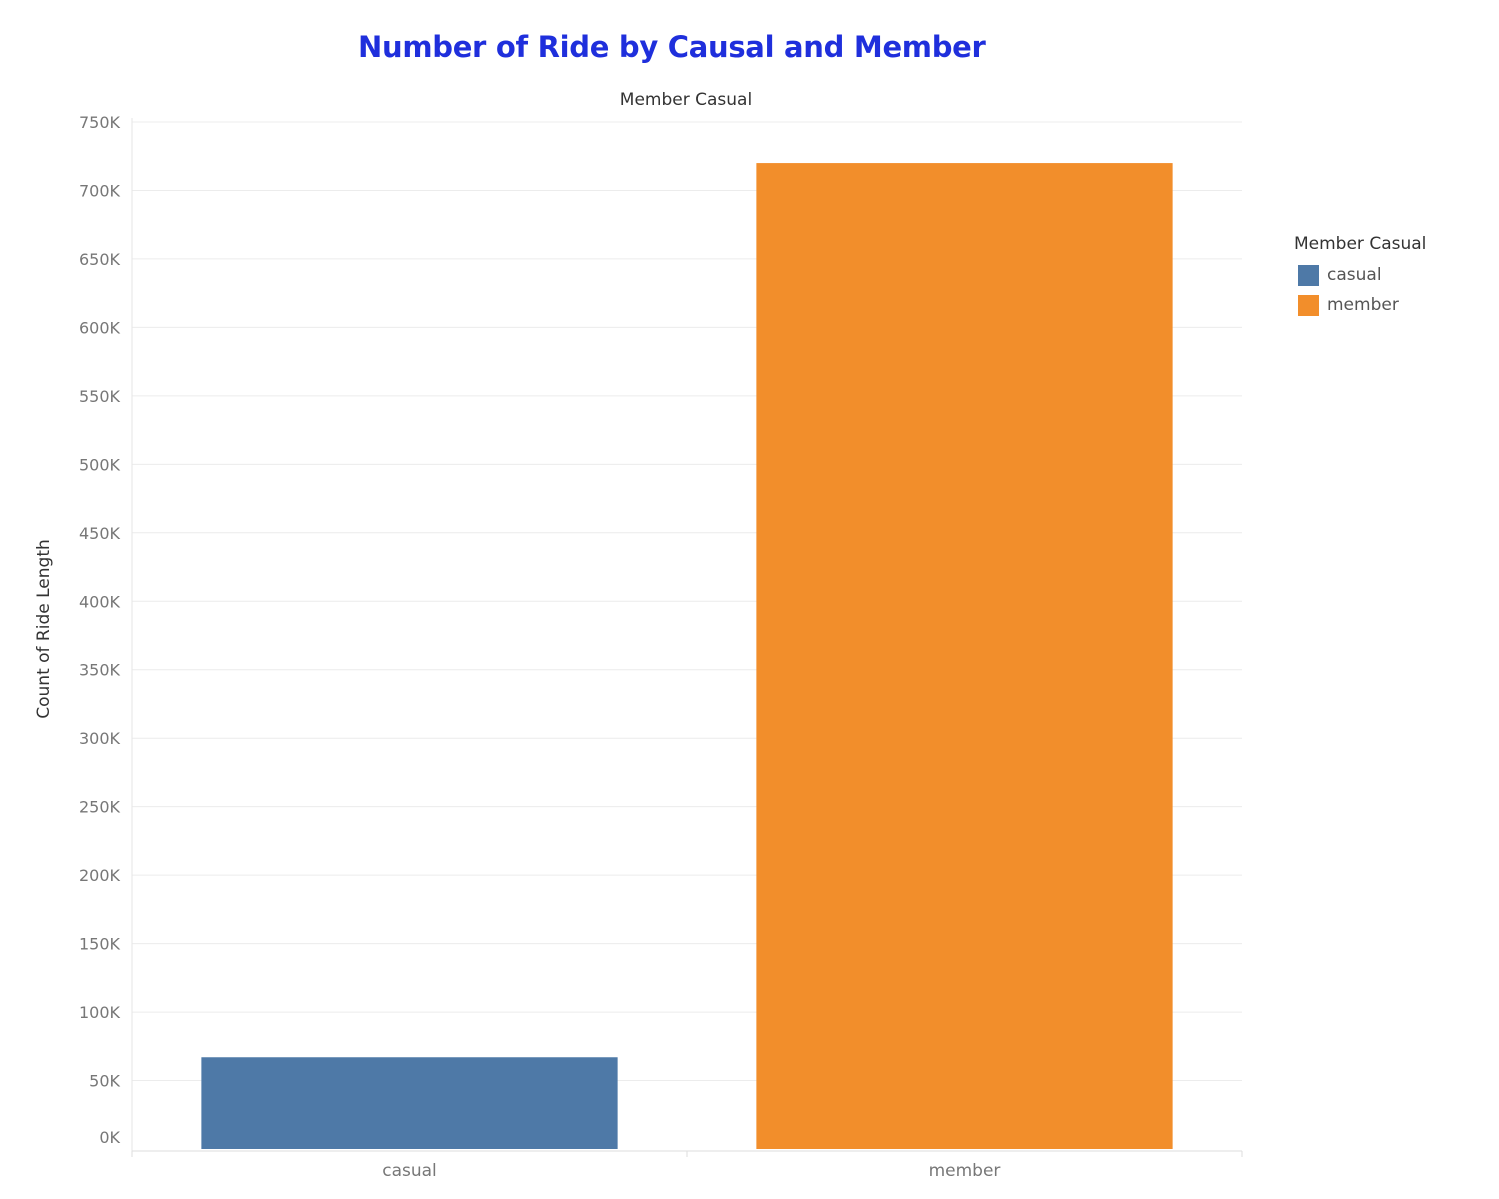  What do you see at coordinates (100, 122) in the screenshot?
I see `y-tick-label: 750K` at bounding box center [100, 122].